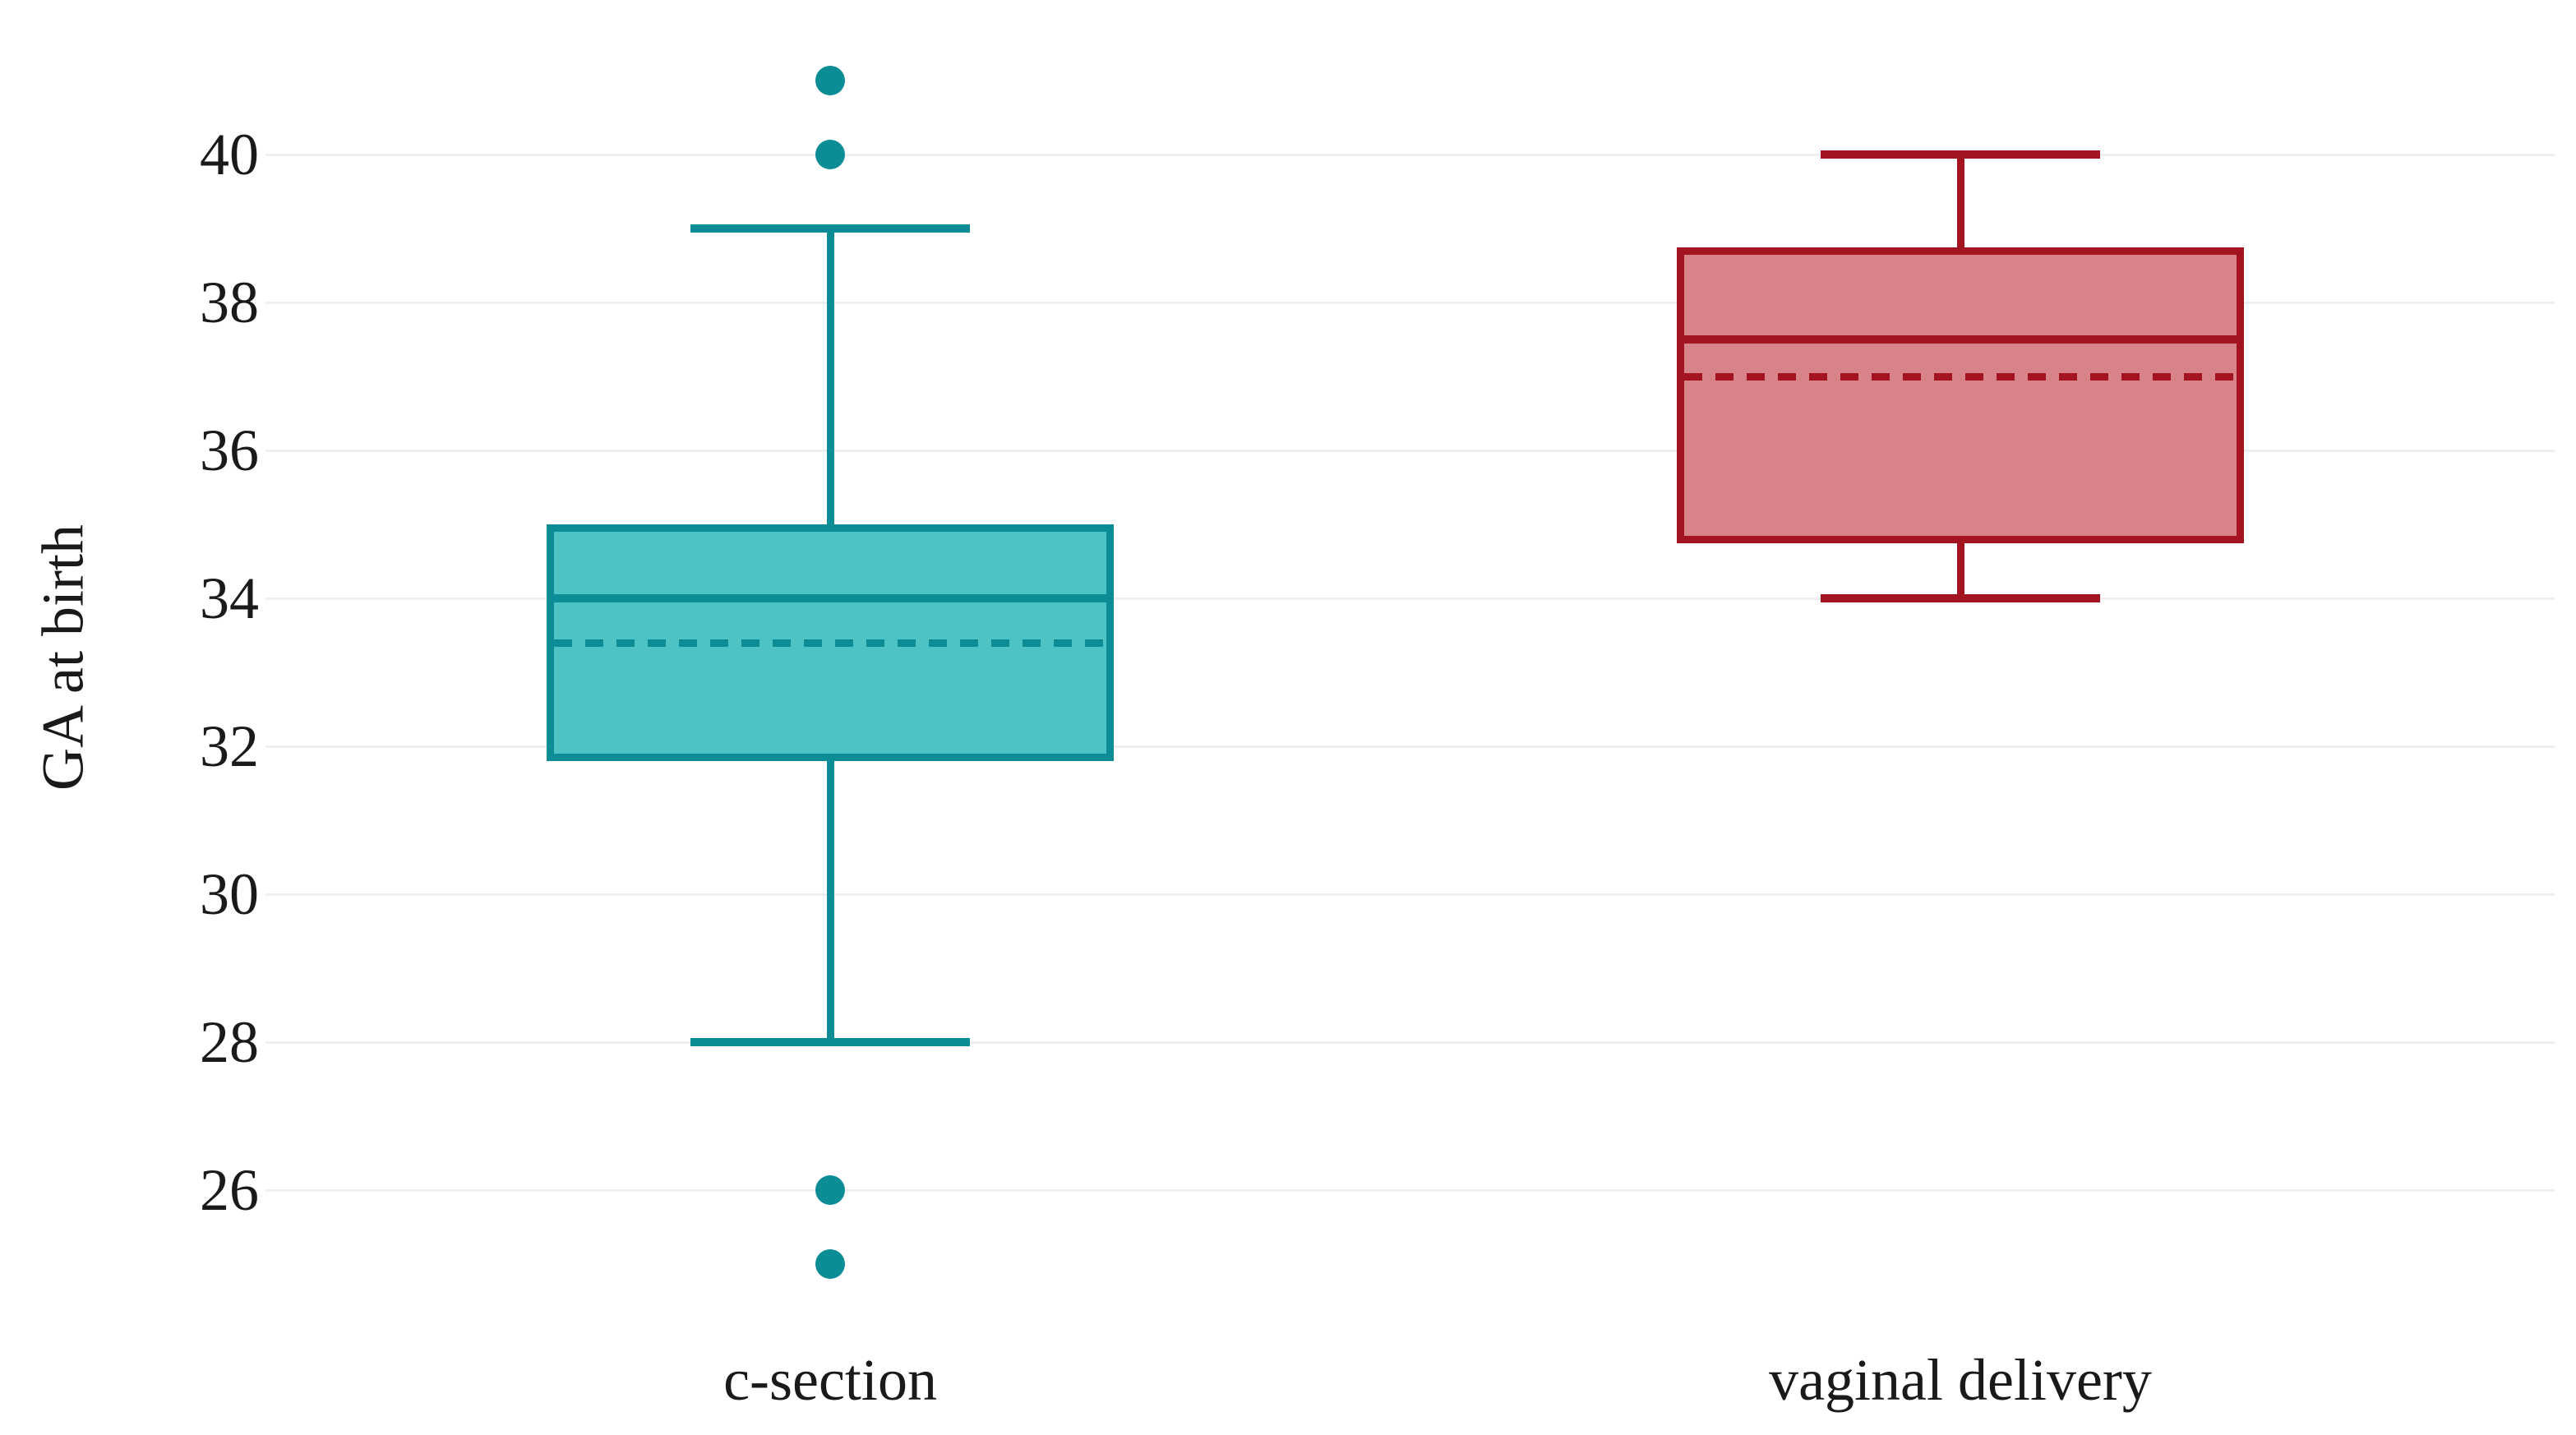  Describe the element at coordinates (830, 1042) in the screenshot. I see `min-whisker-cap-c-section` at that location.